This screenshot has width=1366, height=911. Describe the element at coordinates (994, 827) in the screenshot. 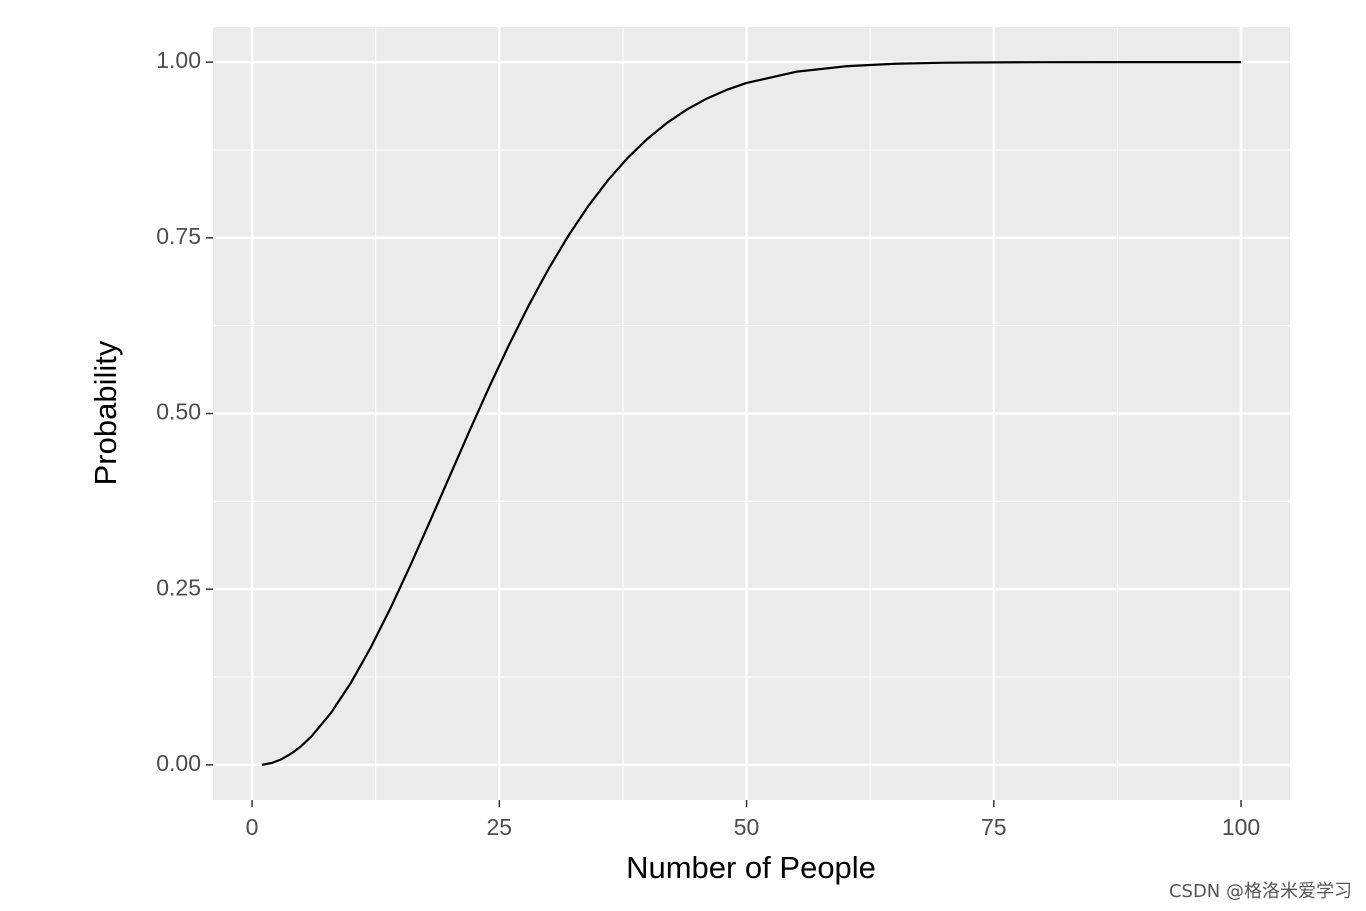

I see `x-tick-label: 75` at that location.